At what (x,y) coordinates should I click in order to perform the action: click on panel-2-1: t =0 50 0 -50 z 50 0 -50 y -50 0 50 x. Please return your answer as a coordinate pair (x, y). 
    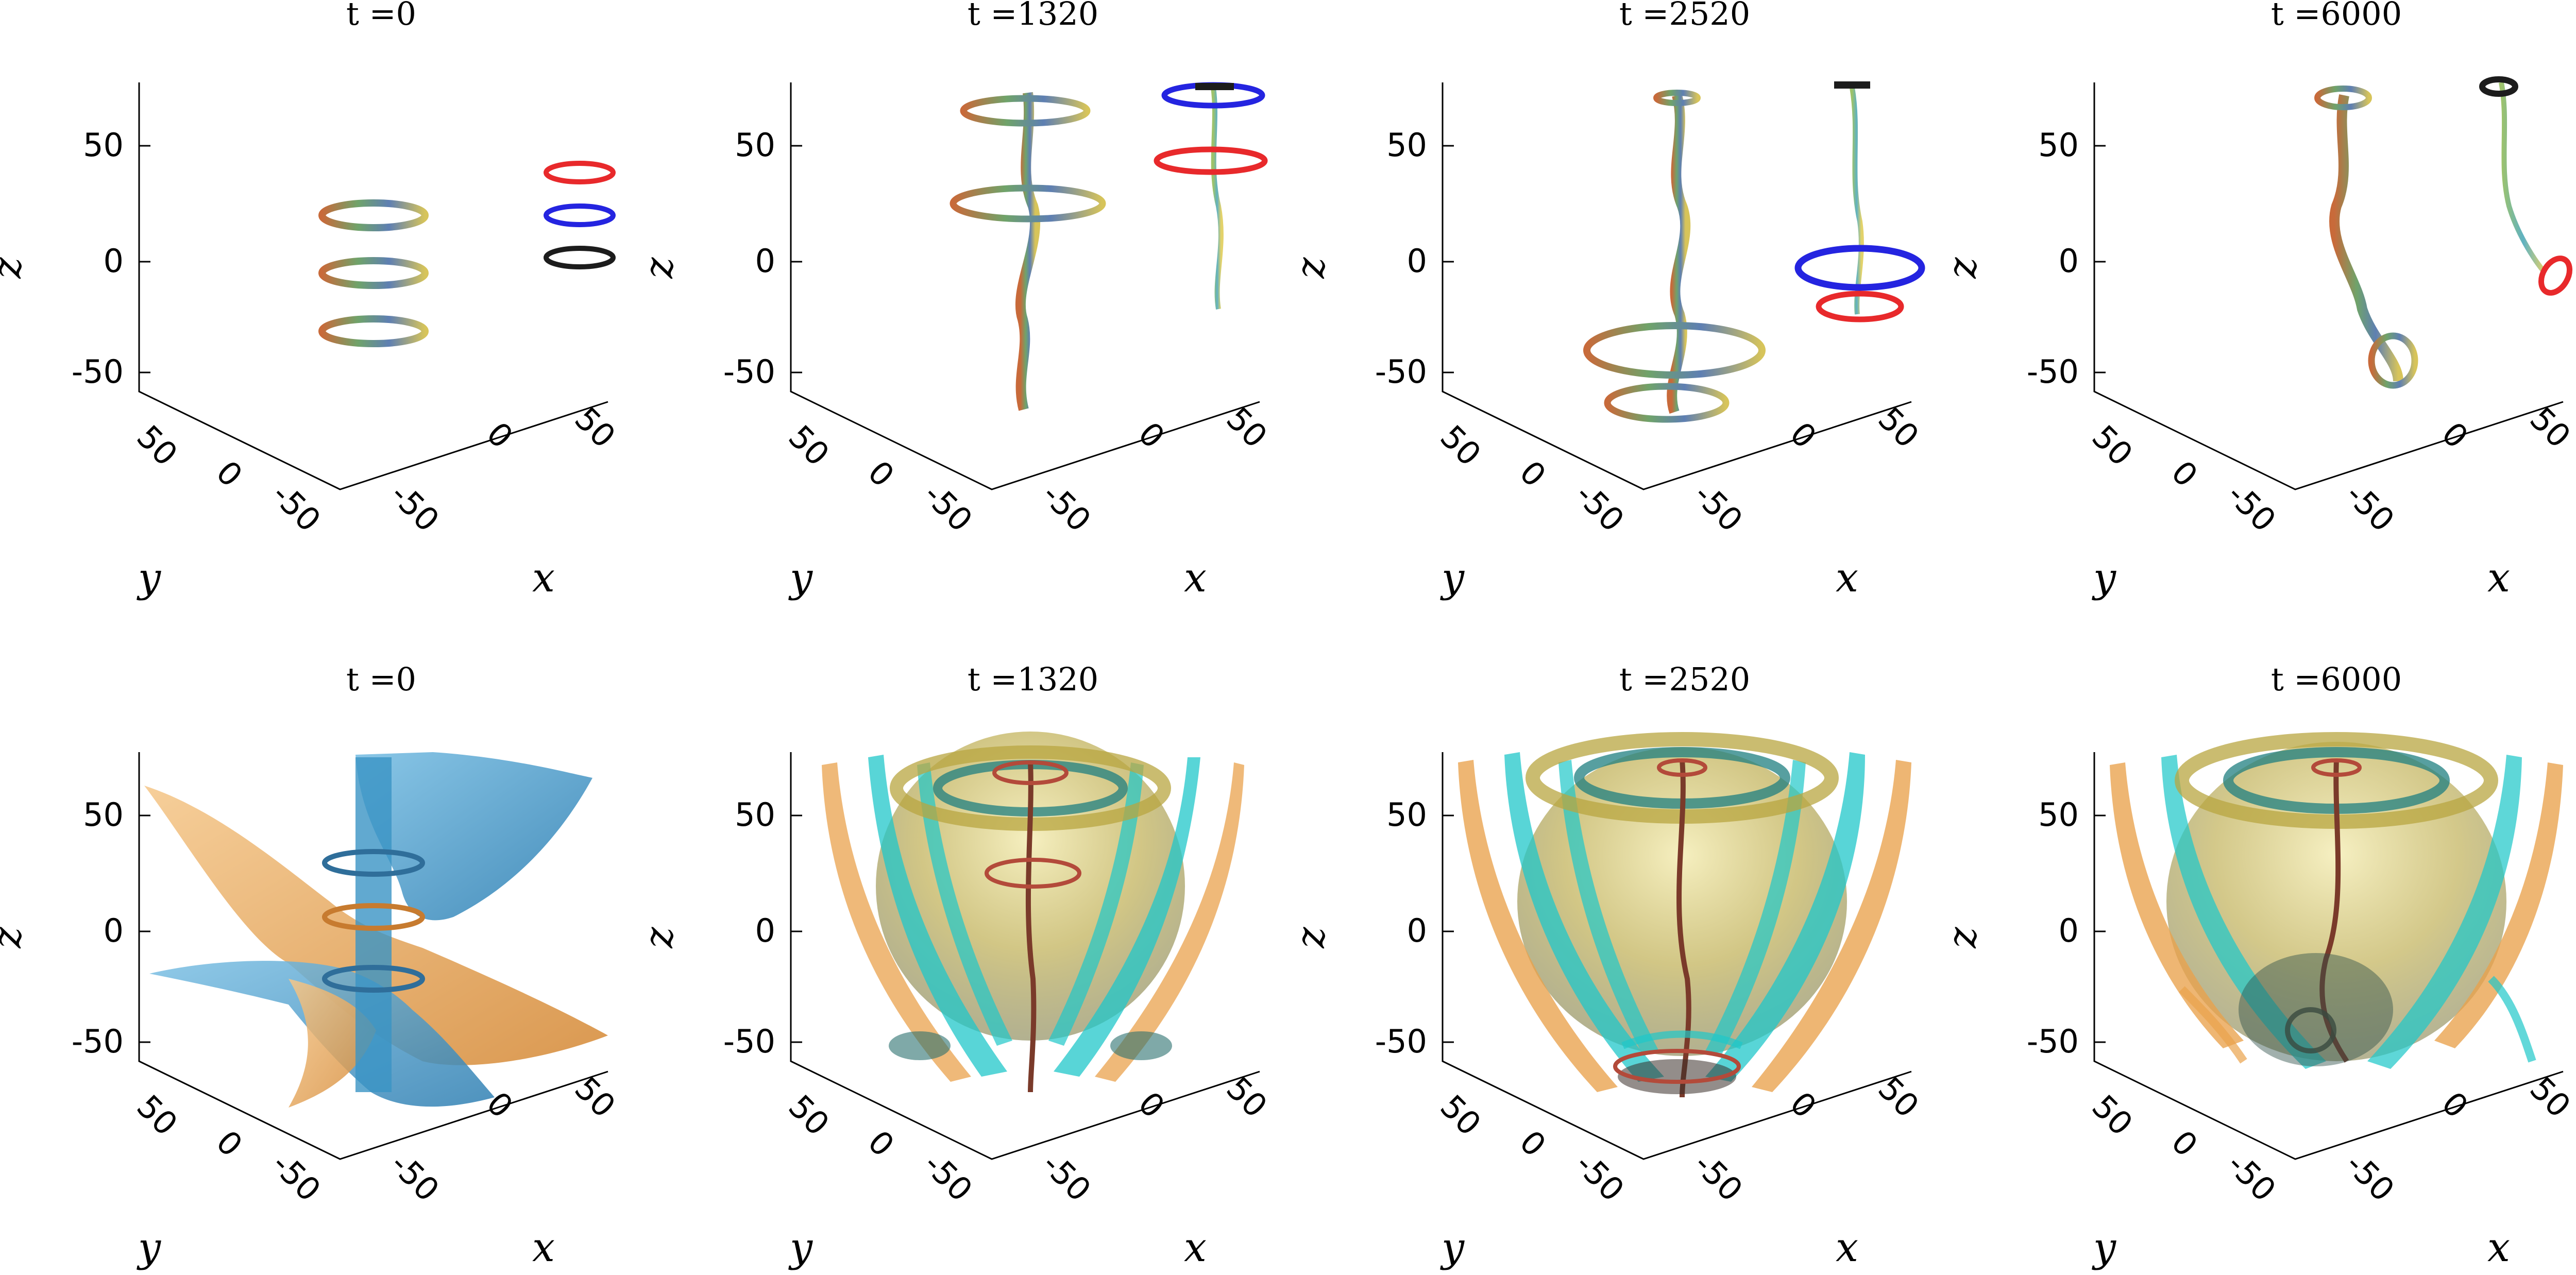
    Looking at the image, I should click on (311, 965).